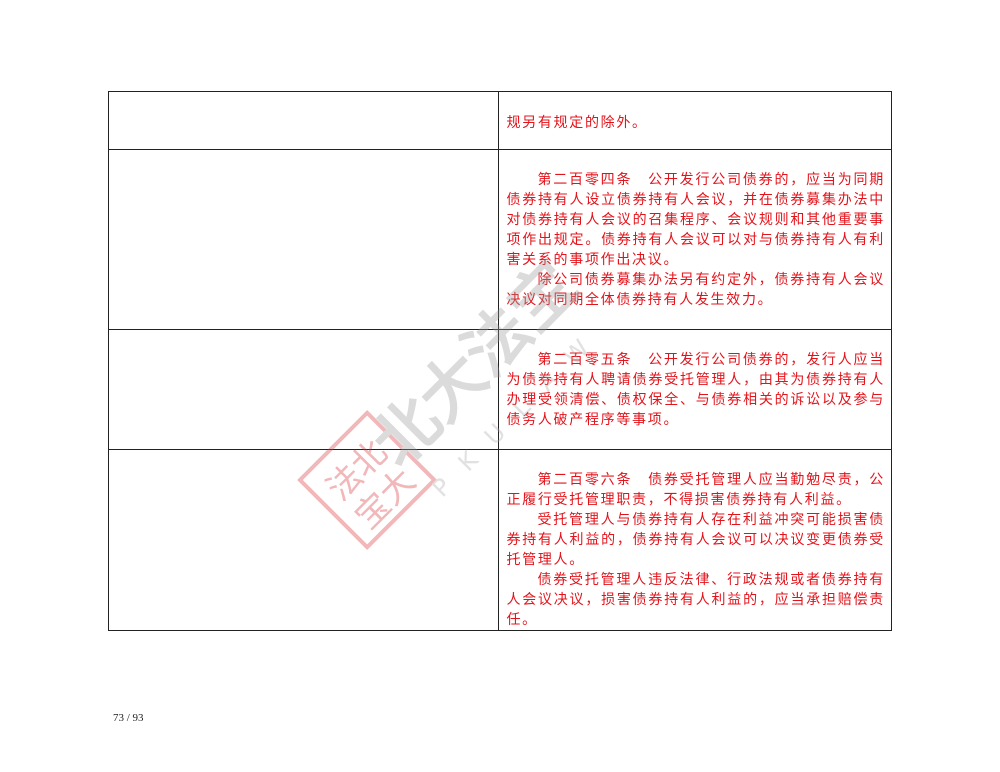  I want to click on paragraph: 规另有规定的除外。, so click(577, 123).